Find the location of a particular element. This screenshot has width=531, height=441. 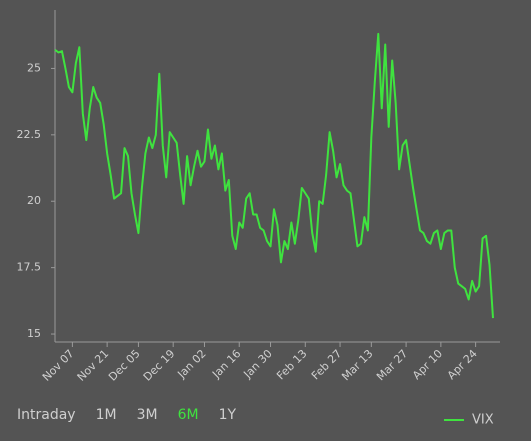

x-tick-label: Jan 30 is located at coordinates (258, 364).